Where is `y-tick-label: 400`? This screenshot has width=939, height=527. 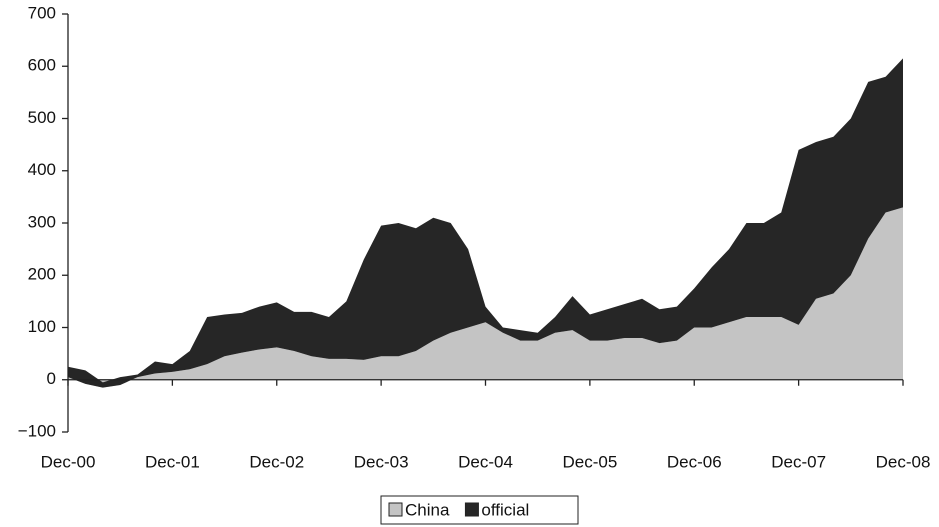 y-tick-label: 400 is located at coordinates (42, 169).